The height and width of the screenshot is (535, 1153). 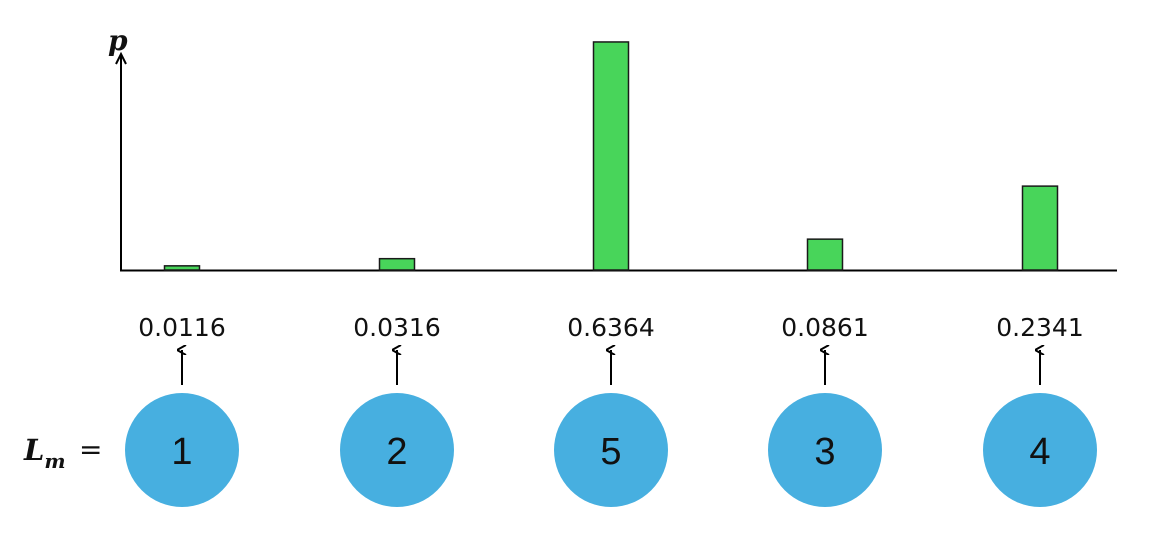 What do you see at coordinates (611, 349) in the screenshot?
I see `value-labels-group: 0.0116 0.0316 0.6364 0.0861 0.2341` at bounding box center [611, 349].